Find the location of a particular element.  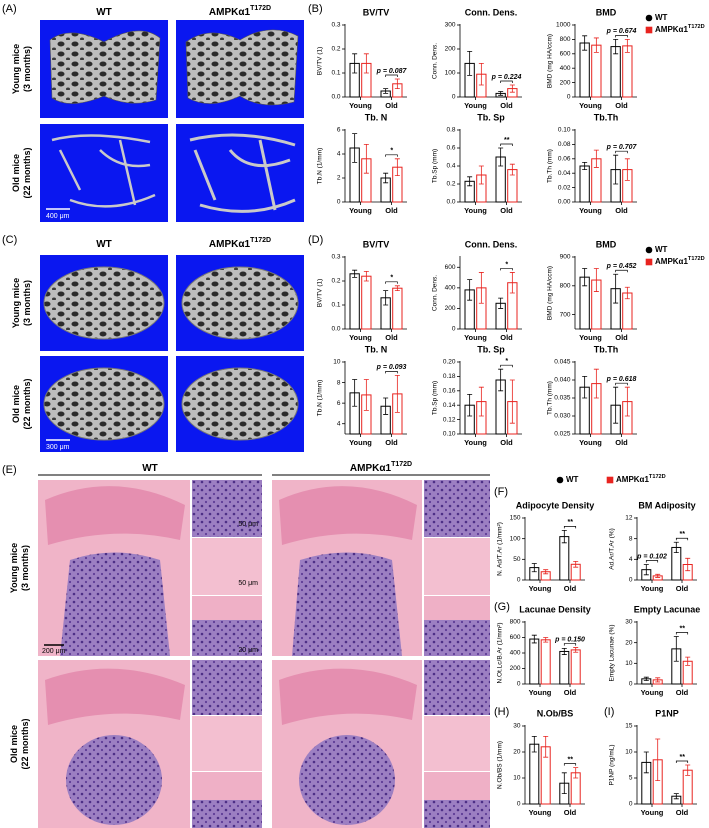

y-tick-label: 0.030 is located at coordinates (562, 416).